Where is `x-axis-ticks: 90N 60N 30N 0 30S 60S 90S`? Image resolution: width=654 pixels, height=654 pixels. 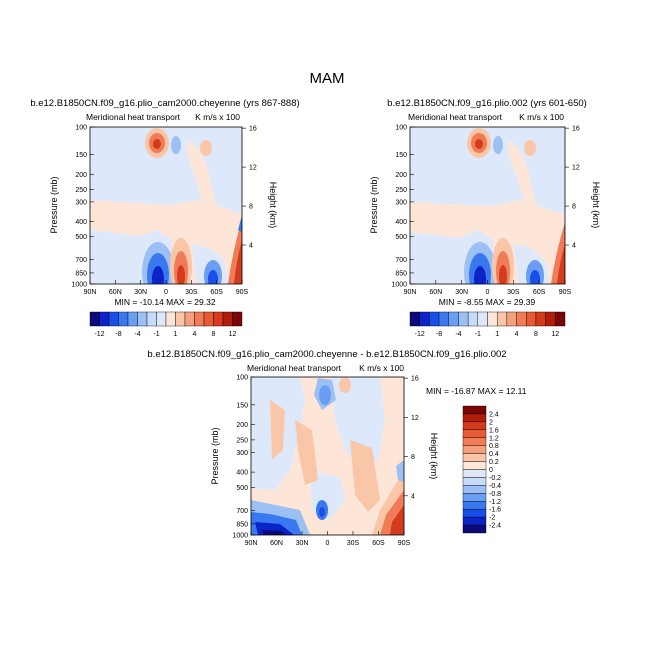
x-axis-ticks: 90N 60N 30N 0 30S 60S 90S is located at coordinates (488, 288).